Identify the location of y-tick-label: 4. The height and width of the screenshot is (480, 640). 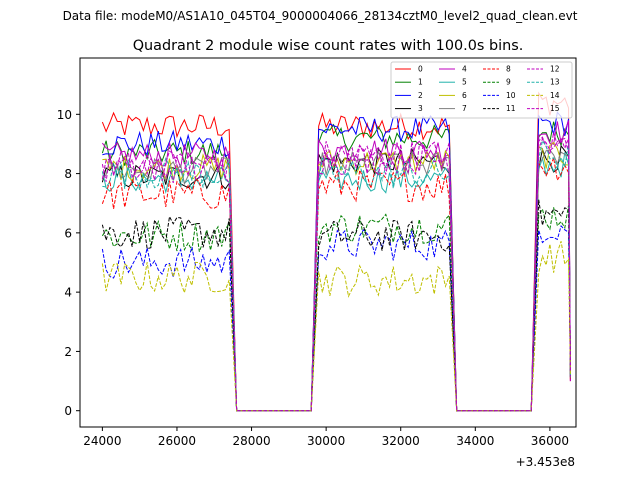
(68, 293).